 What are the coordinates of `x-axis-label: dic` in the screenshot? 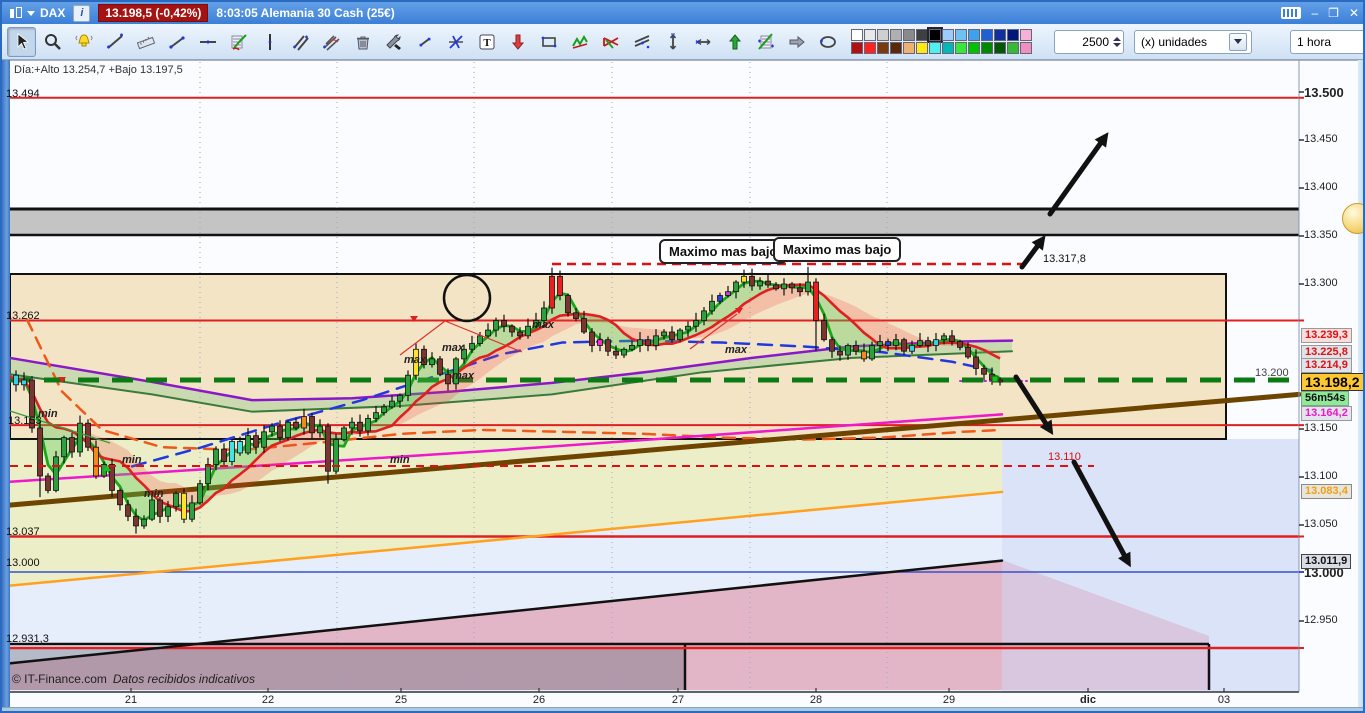 It's located at (1088, 700).